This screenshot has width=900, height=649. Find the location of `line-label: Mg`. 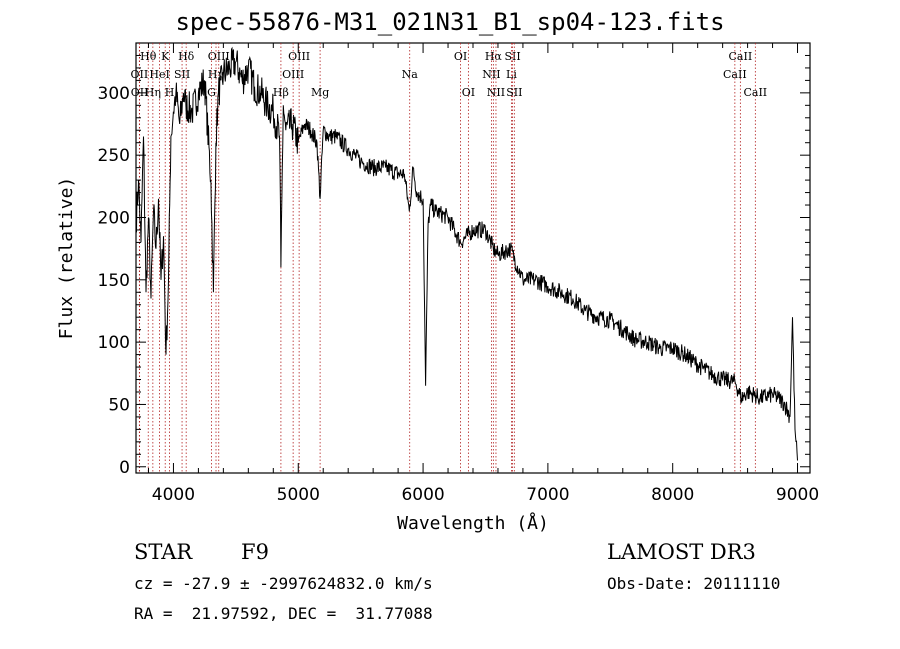

line-label: Mg is located at coordinates (320, 92).